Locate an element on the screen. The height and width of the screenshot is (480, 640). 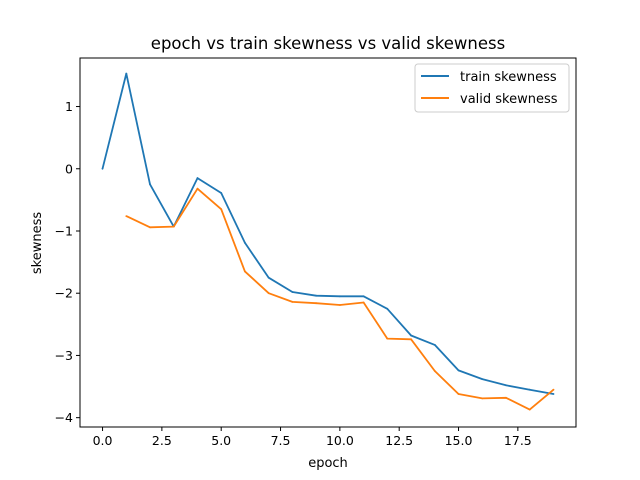
y-tick-label: −1 is located at coordinates (64, 230).